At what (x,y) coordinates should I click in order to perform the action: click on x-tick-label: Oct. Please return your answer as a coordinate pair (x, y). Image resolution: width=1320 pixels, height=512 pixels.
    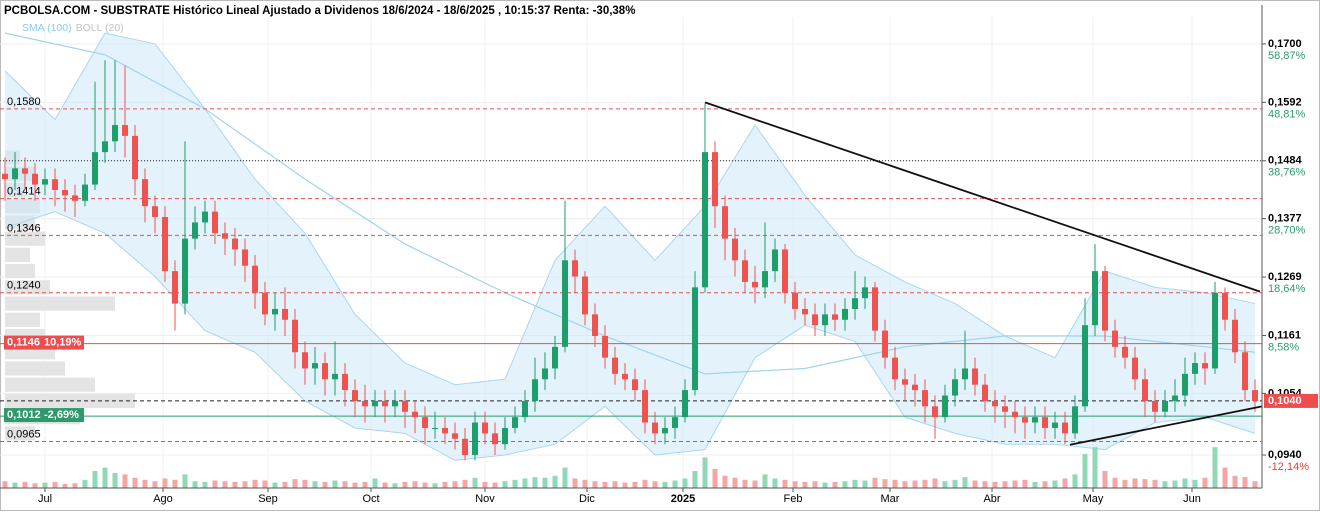
    Looking at the image, I should click on (370, 499).